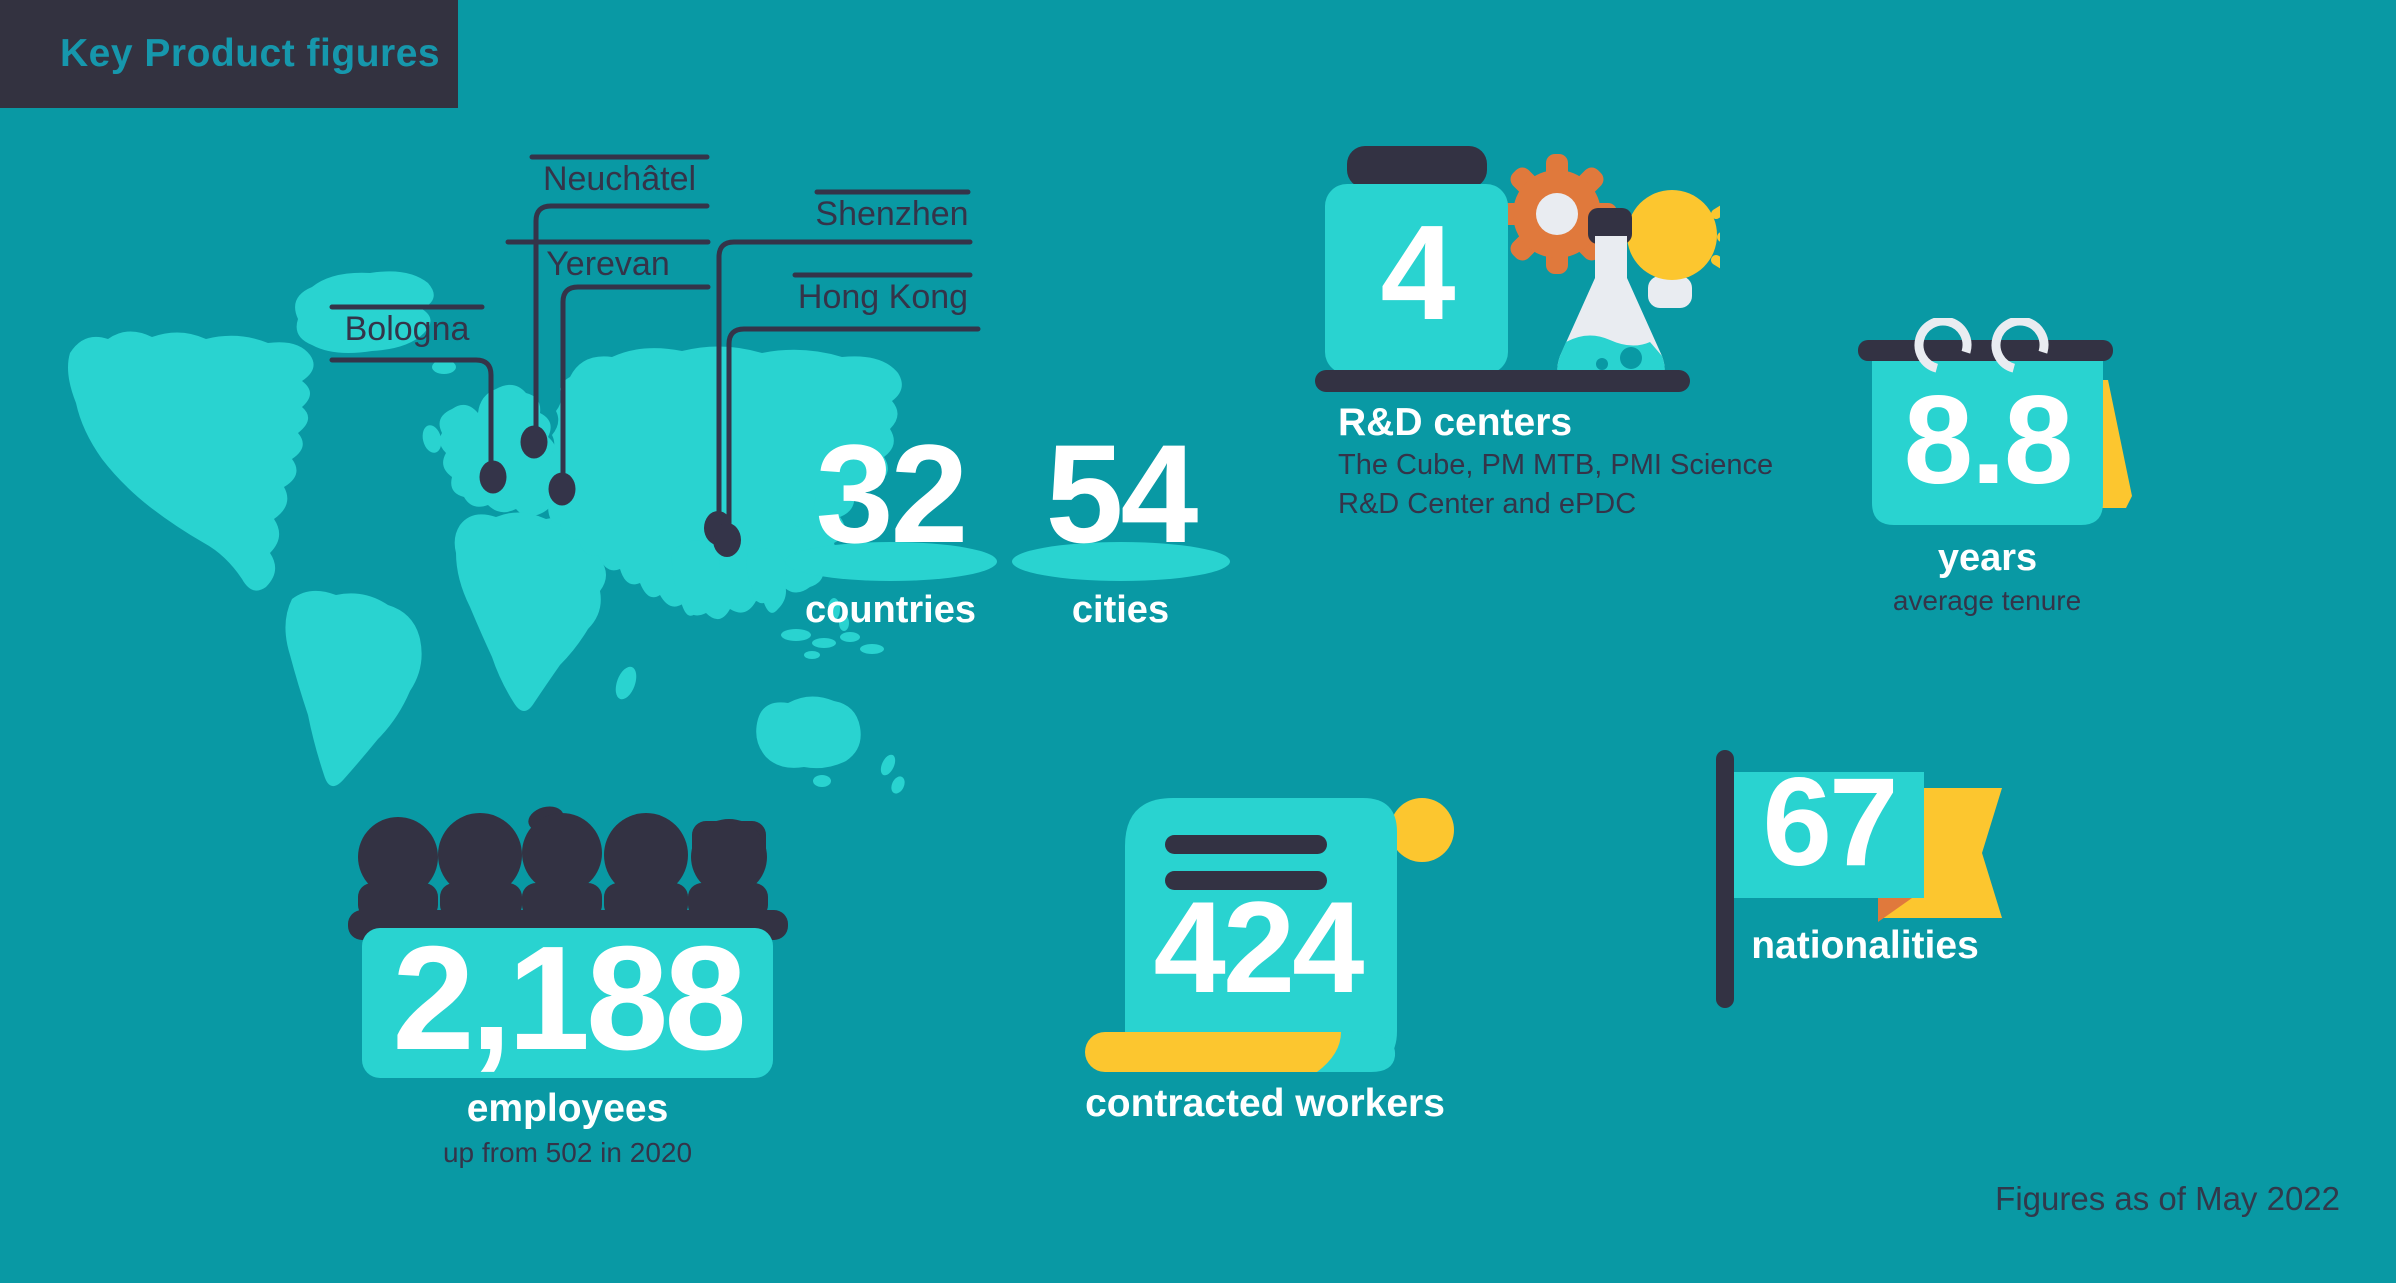 The image size is (2396, 1283). I want to click on countries-label: countries, so click(890, 610).